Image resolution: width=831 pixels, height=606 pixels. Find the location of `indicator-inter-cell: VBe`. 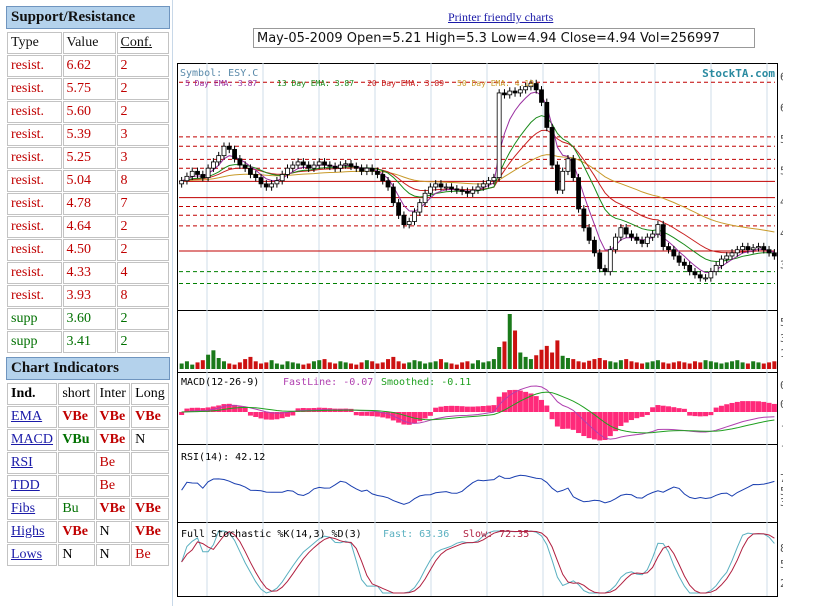

indicator-inter-cell: VBe is located at coordinates (113, 440).